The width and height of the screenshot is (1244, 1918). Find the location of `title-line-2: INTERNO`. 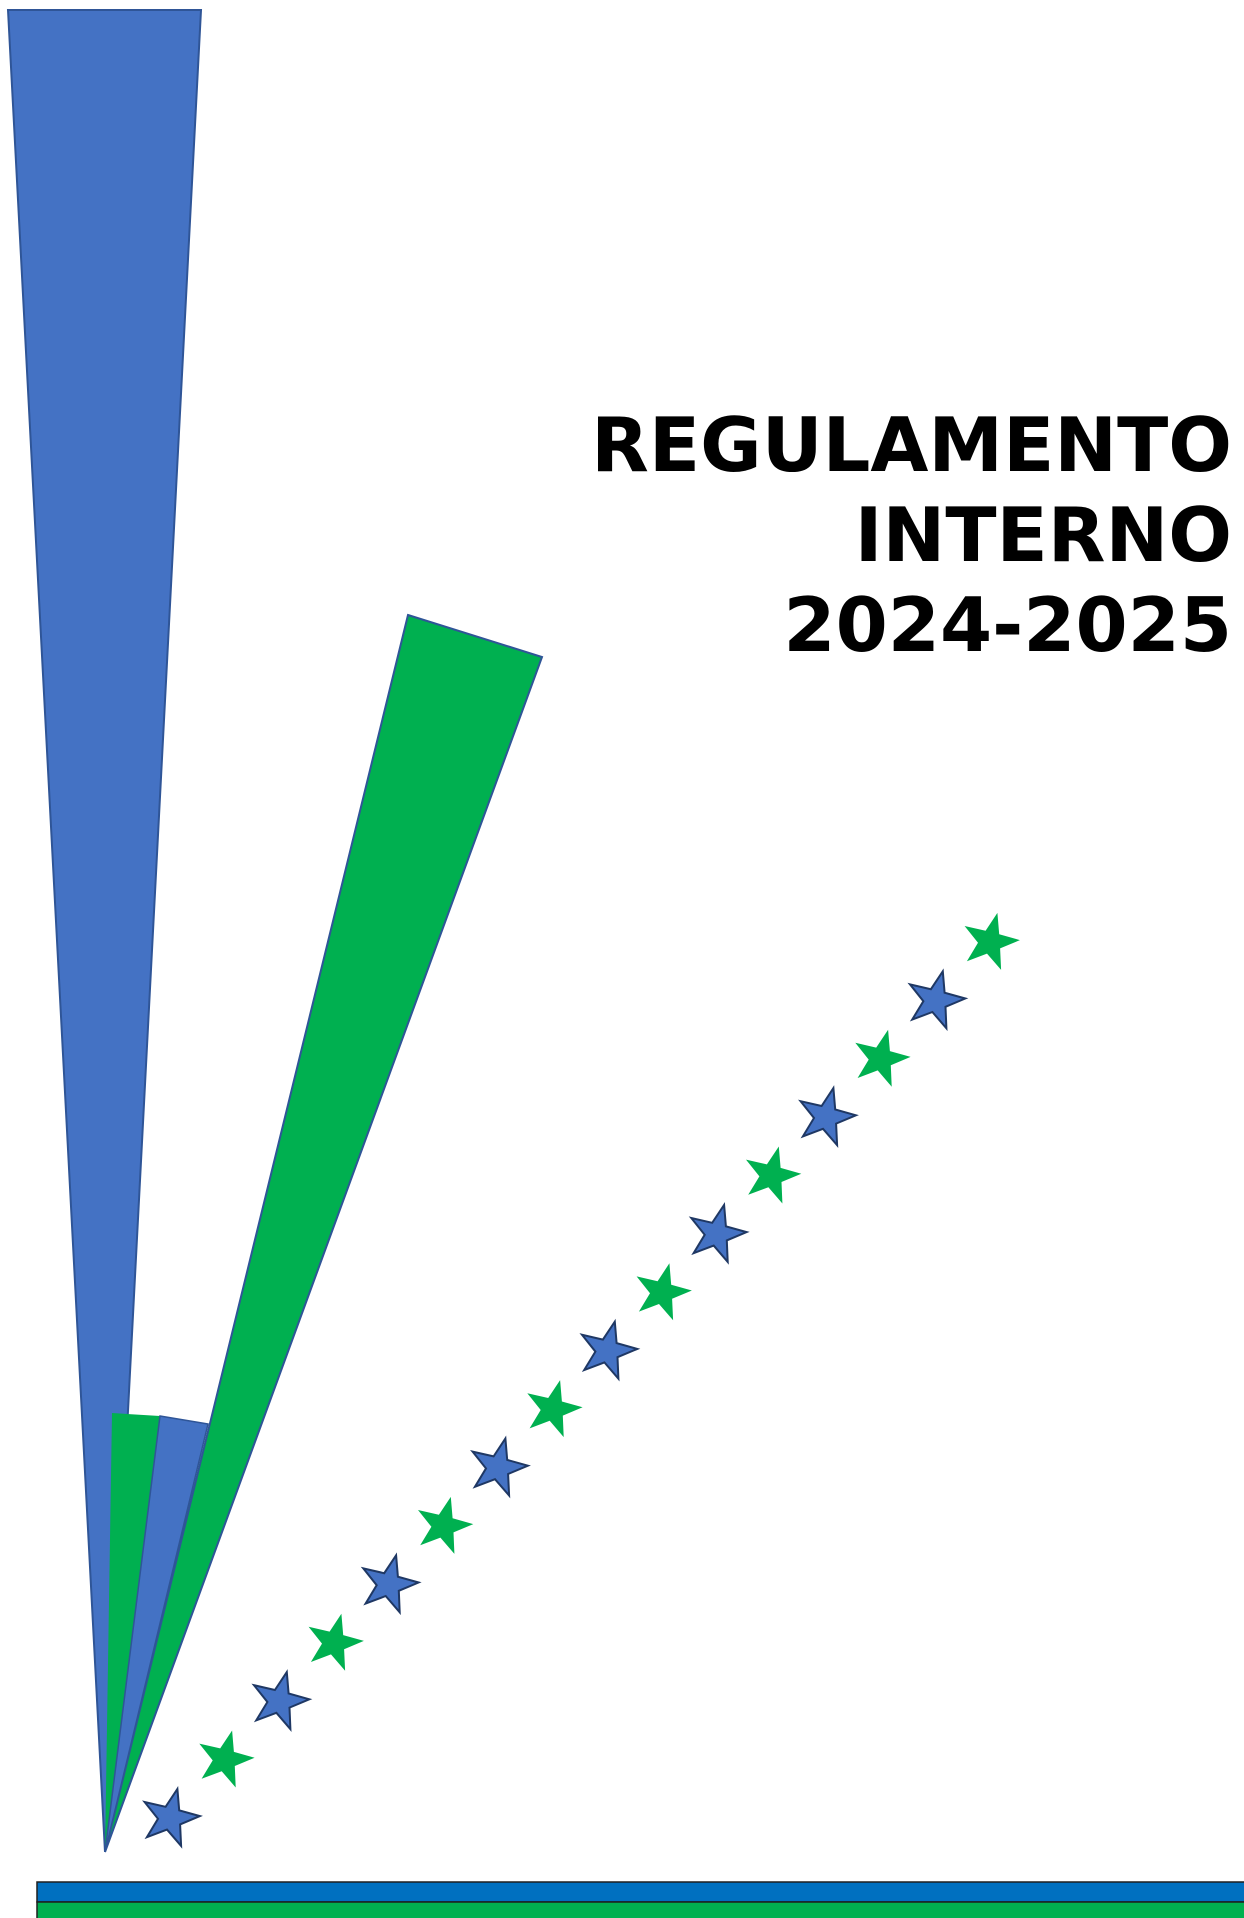

title-line-2: INTERNO is located at coordinates (1043, 535).